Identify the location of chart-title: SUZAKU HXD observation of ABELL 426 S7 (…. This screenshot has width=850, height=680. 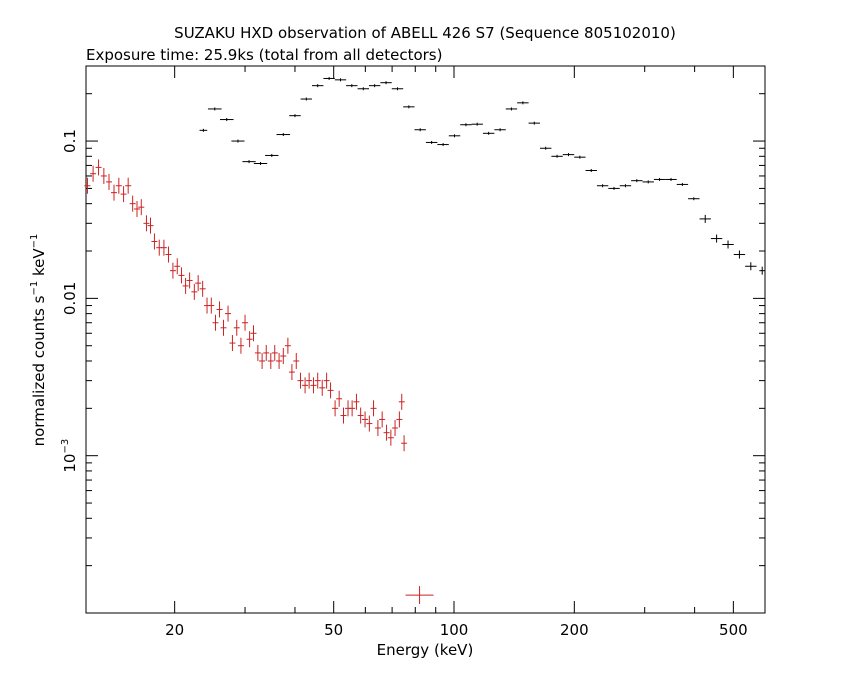
(425, 33).